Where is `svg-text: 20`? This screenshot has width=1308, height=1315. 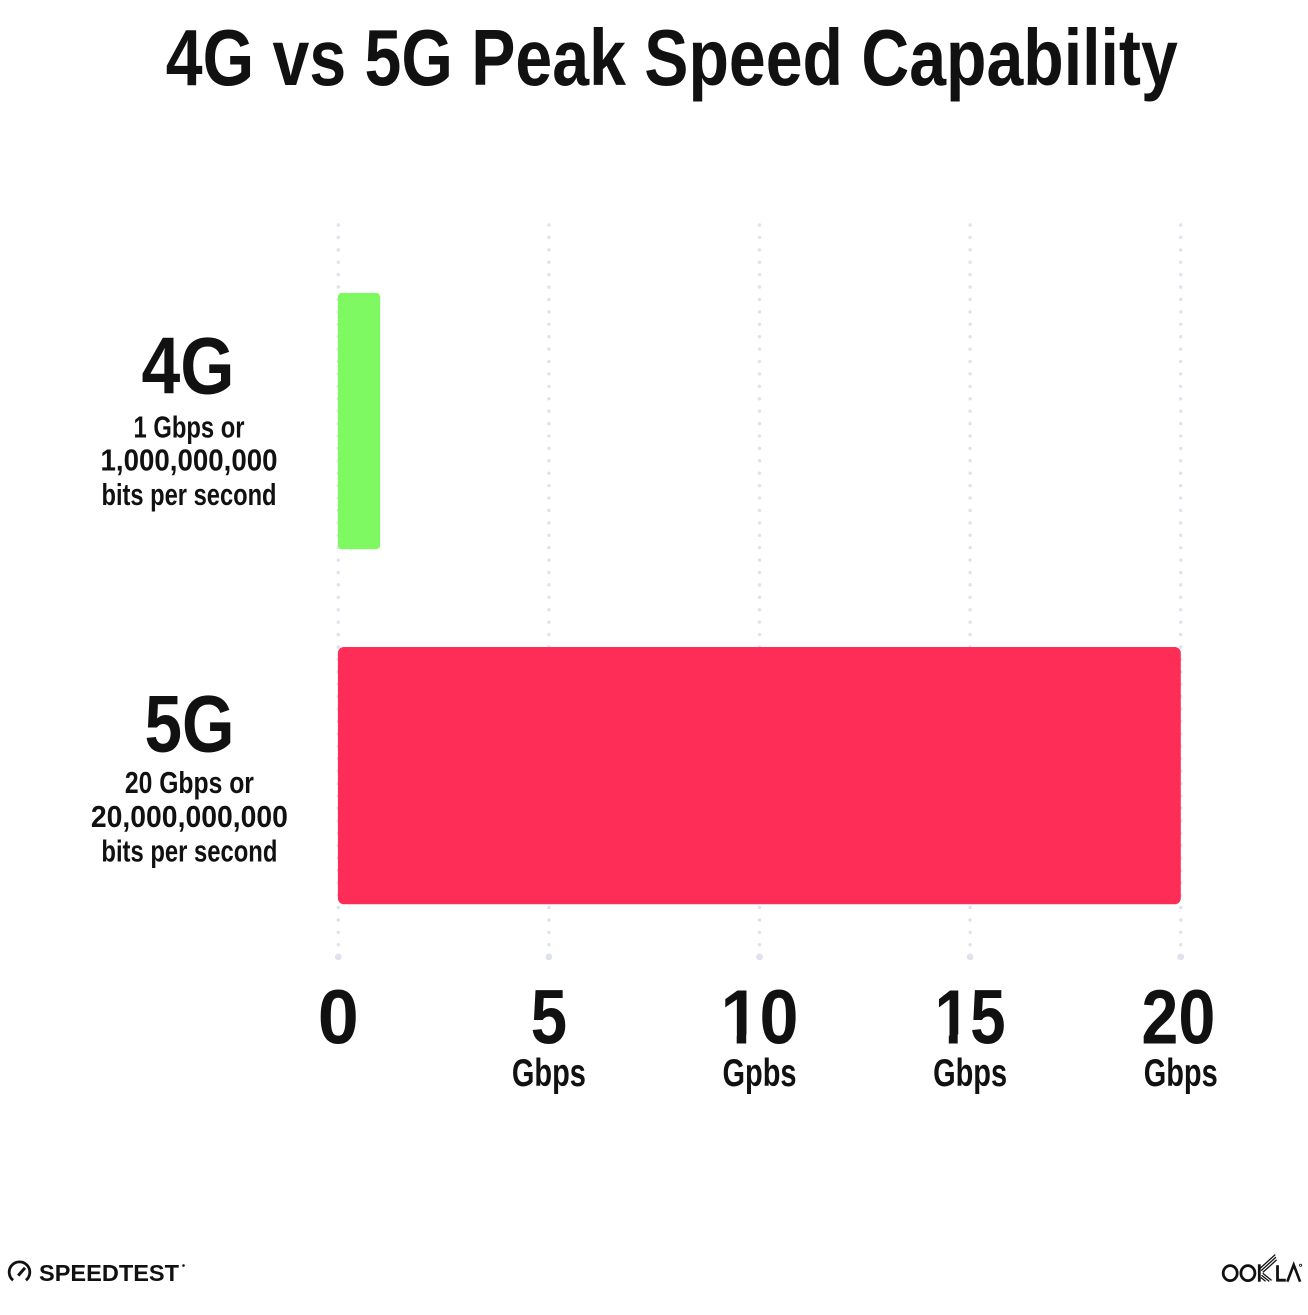
svg-text: 20 is located at coordinates (1178, 1017).